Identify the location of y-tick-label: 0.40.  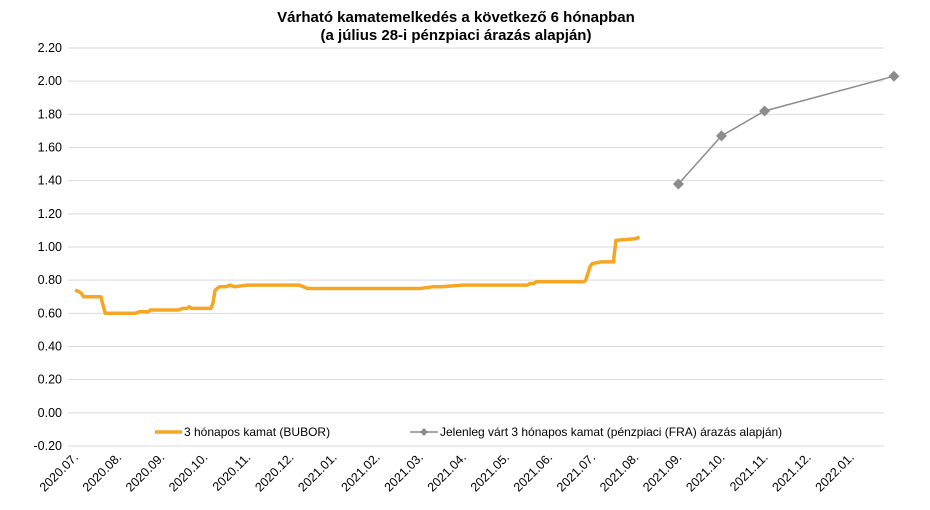
(50, 347).